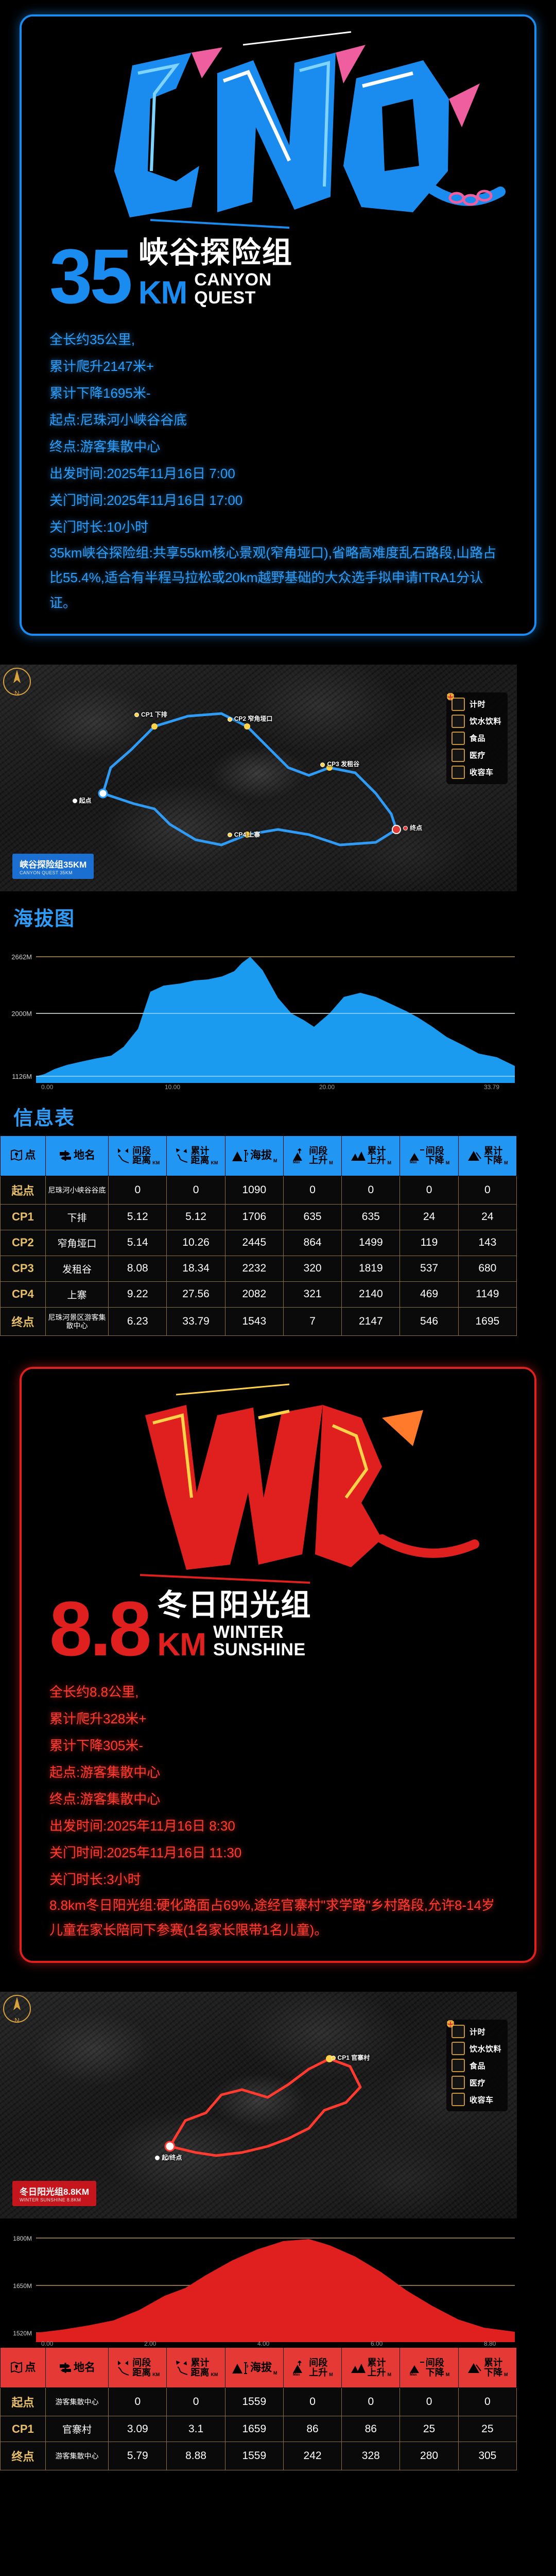  I want to click on cell-cum-up: 2140, so click(371, 1294).